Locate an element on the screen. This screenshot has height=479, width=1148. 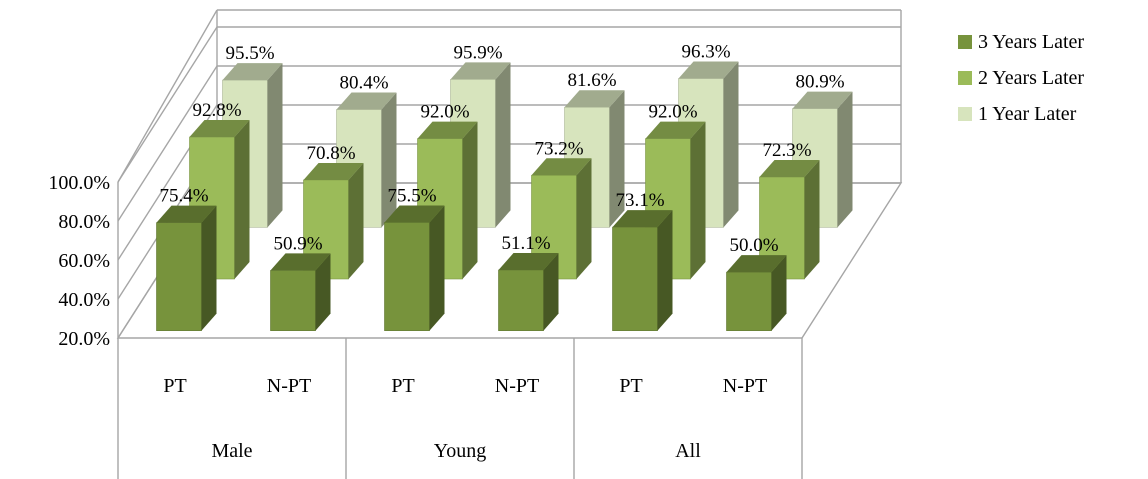
data-label: 50.9% is located at coordinates (297, 243).